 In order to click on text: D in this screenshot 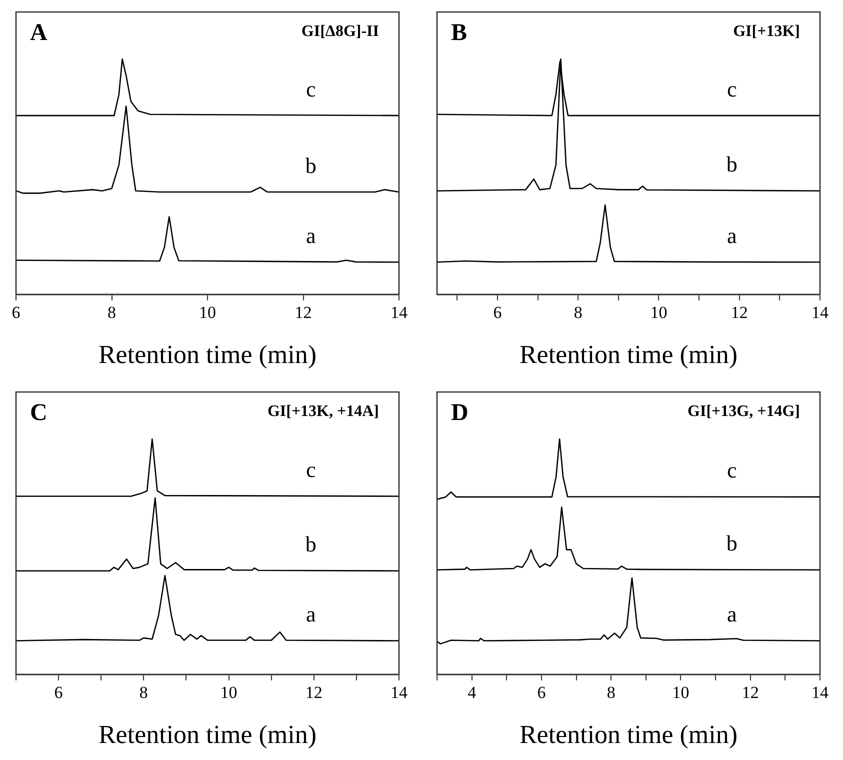, I will do `click(459, 413)`.